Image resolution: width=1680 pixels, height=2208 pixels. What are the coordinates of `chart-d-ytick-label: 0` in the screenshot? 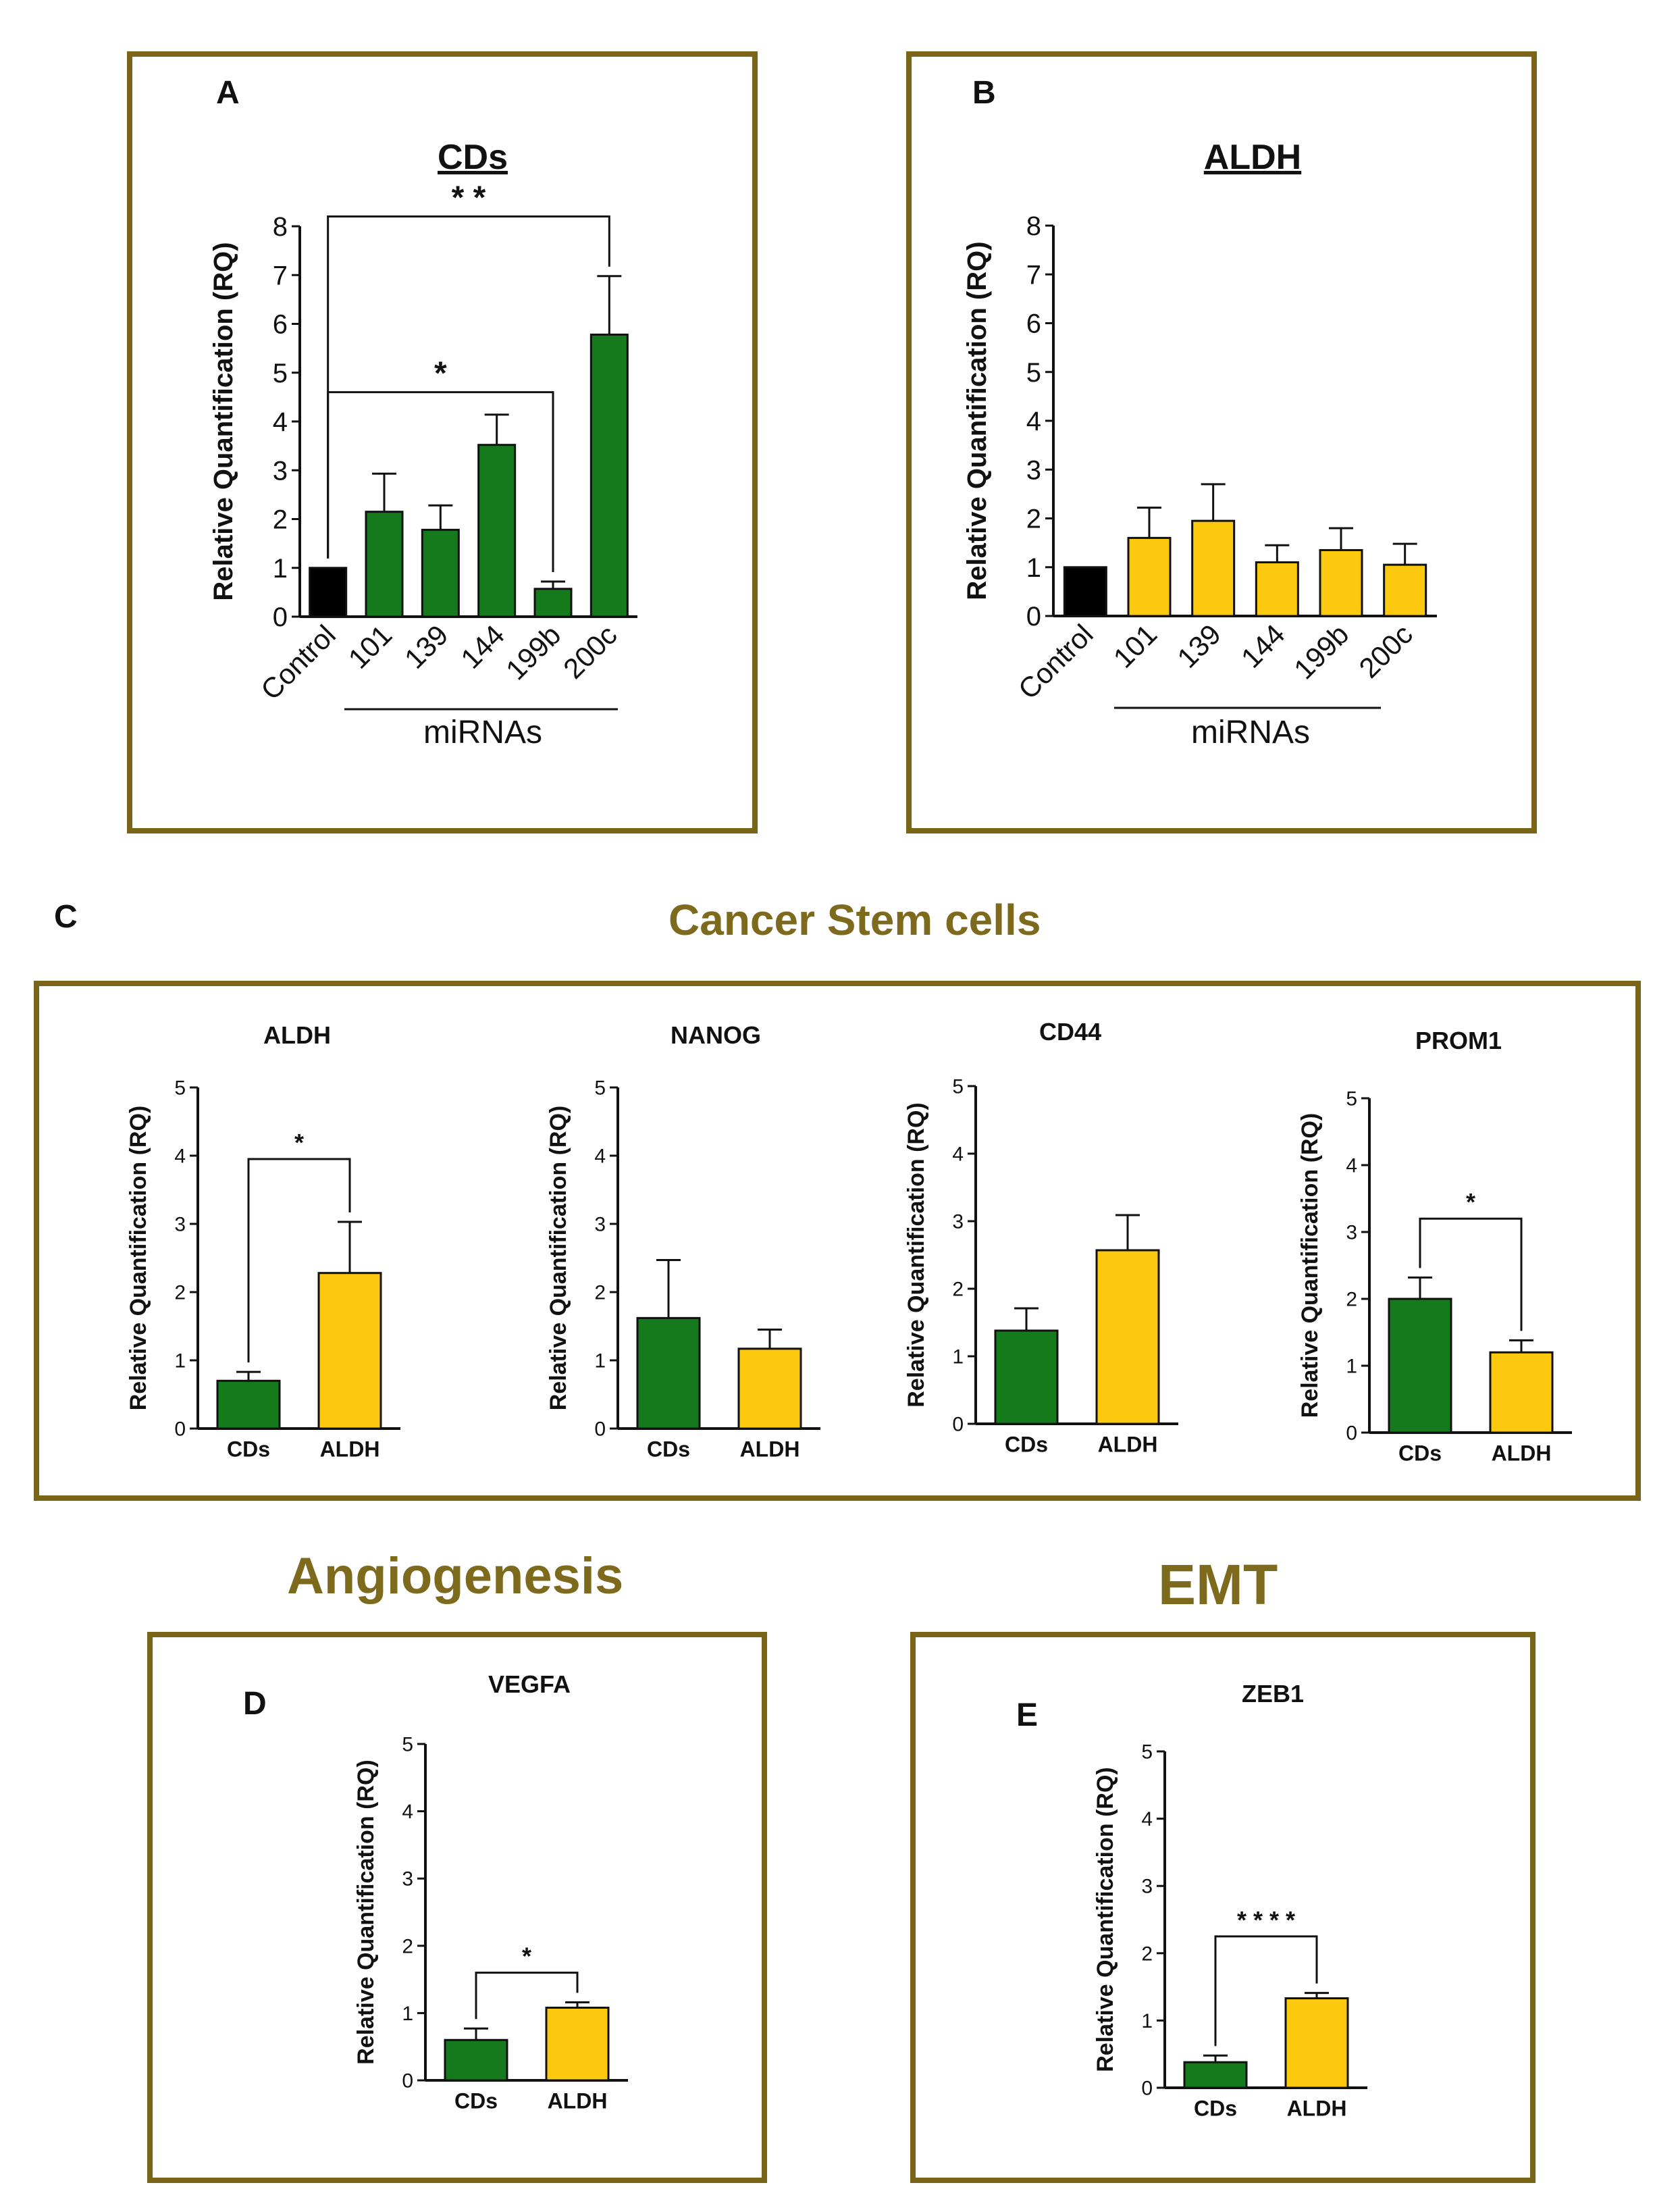 It's located at (408, 2081).